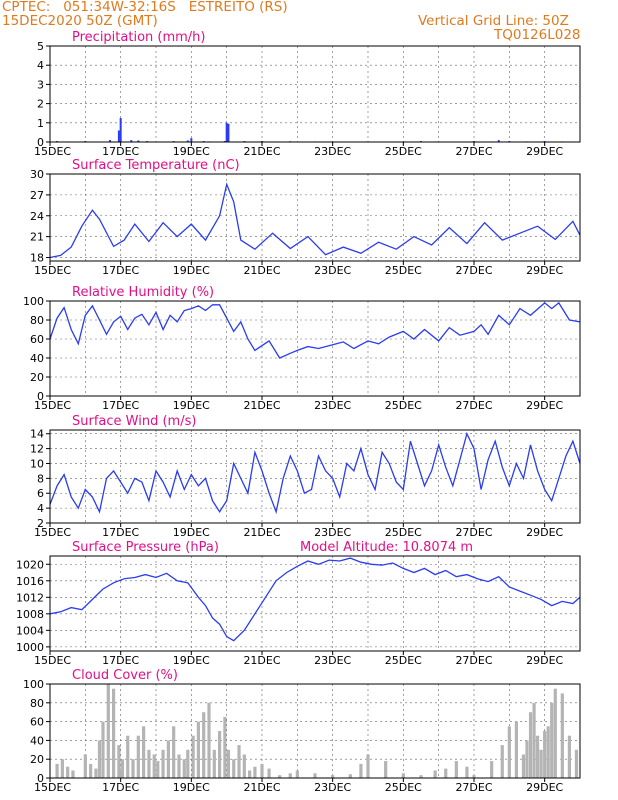 The width and height of the screenshot is (618, 800). I want to click on y-tick-label: 10, so click(37, 463).